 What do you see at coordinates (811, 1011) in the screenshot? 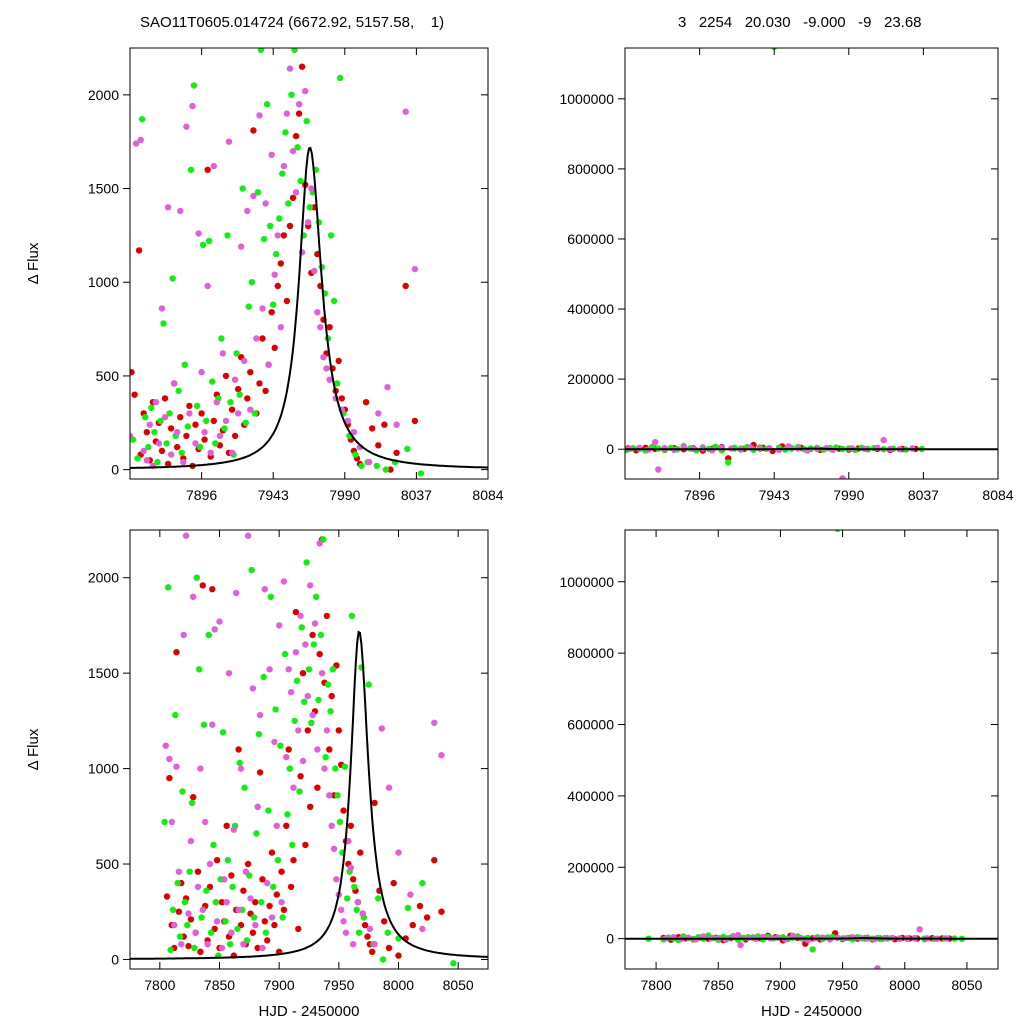
I see `x-axis-label: HJD - 2450000` at bounding box center [811, 1011].